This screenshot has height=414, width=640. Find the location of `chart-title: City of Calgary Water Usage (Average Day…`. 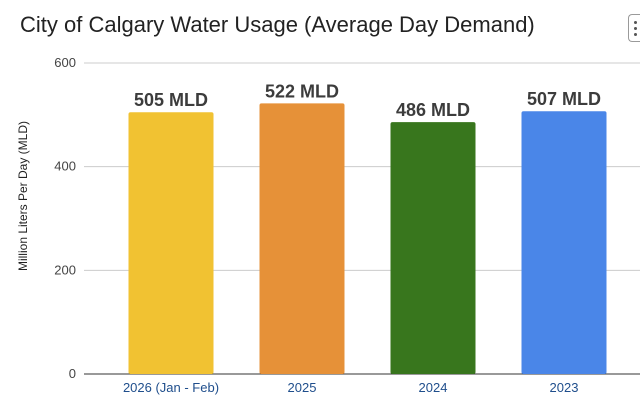

chart-title: City of Calgary Water Usage (Average Day… is located at coordinates (277, 24).